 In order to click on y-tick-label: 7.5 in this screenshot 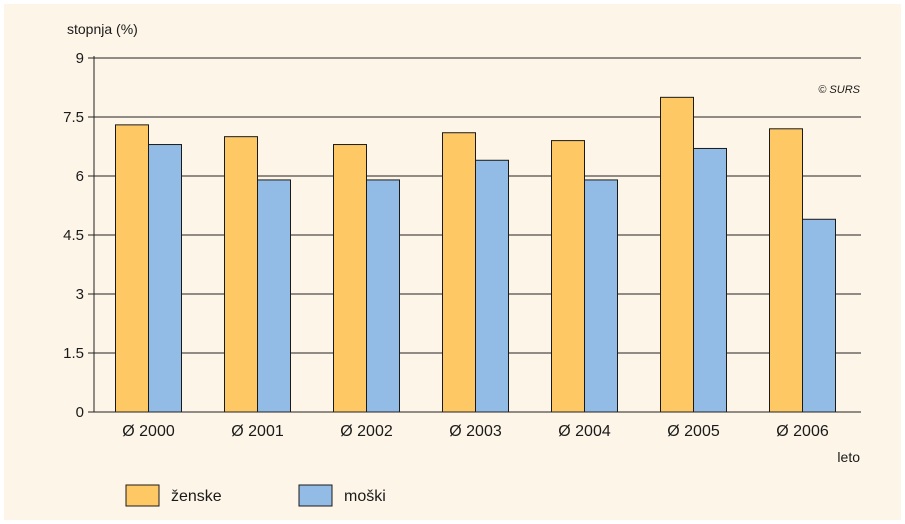, I will do `click(73, 117)`.